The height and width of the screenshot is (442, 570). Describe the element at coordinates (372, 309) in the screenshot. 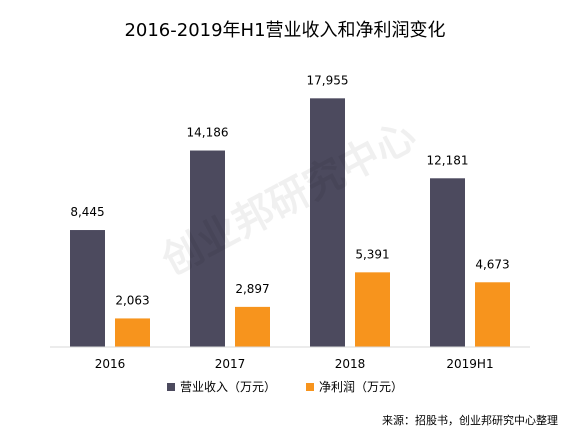

I see `bar-profit-2018` at that location.